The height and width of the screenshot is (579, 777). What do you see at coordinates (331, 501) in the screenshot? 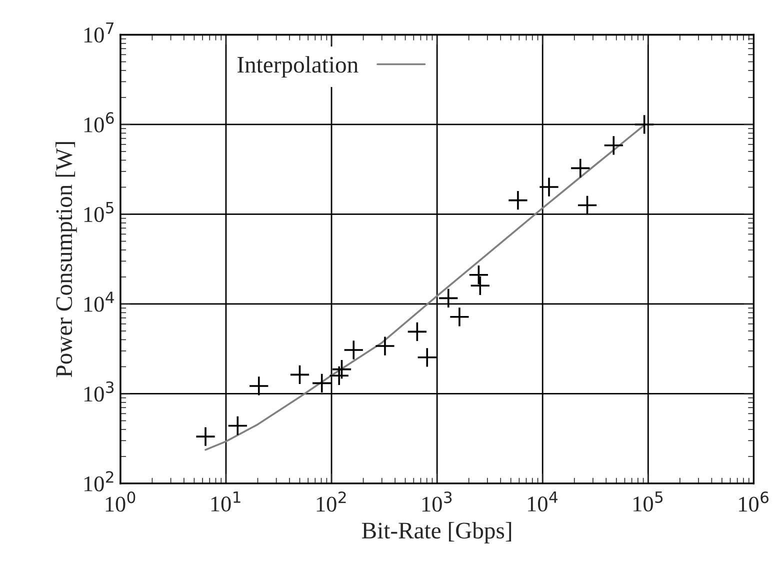
I see `x-tick-label: 10$^{2}$` at bounding box center [331, 501].